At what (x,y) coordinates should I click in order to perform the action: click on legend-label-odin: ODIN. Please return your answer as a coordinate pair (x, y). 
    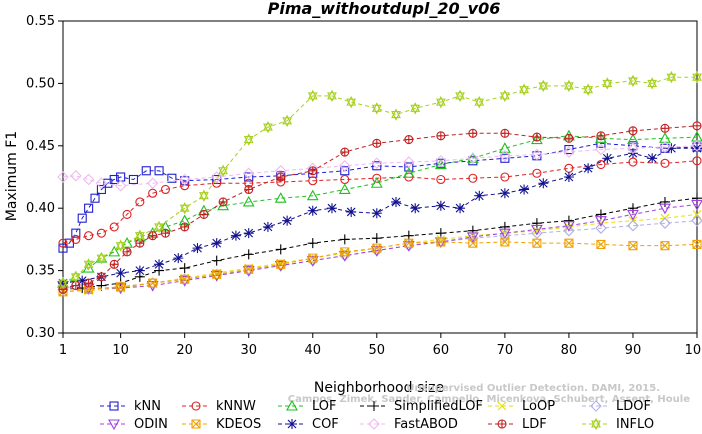
    Looking at the image, I should click on (151, 424).